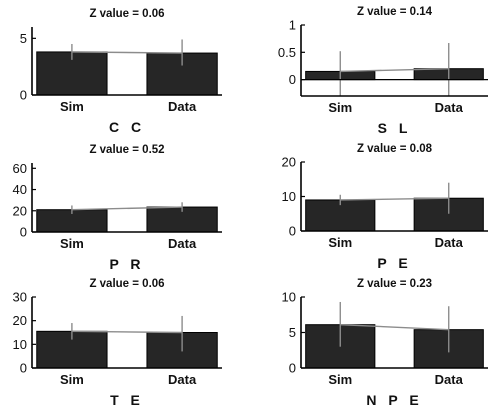  I want to click on panel-sl: Z value = 0.14 0 0.5 1 Sim Data S L, so click(383, 71).